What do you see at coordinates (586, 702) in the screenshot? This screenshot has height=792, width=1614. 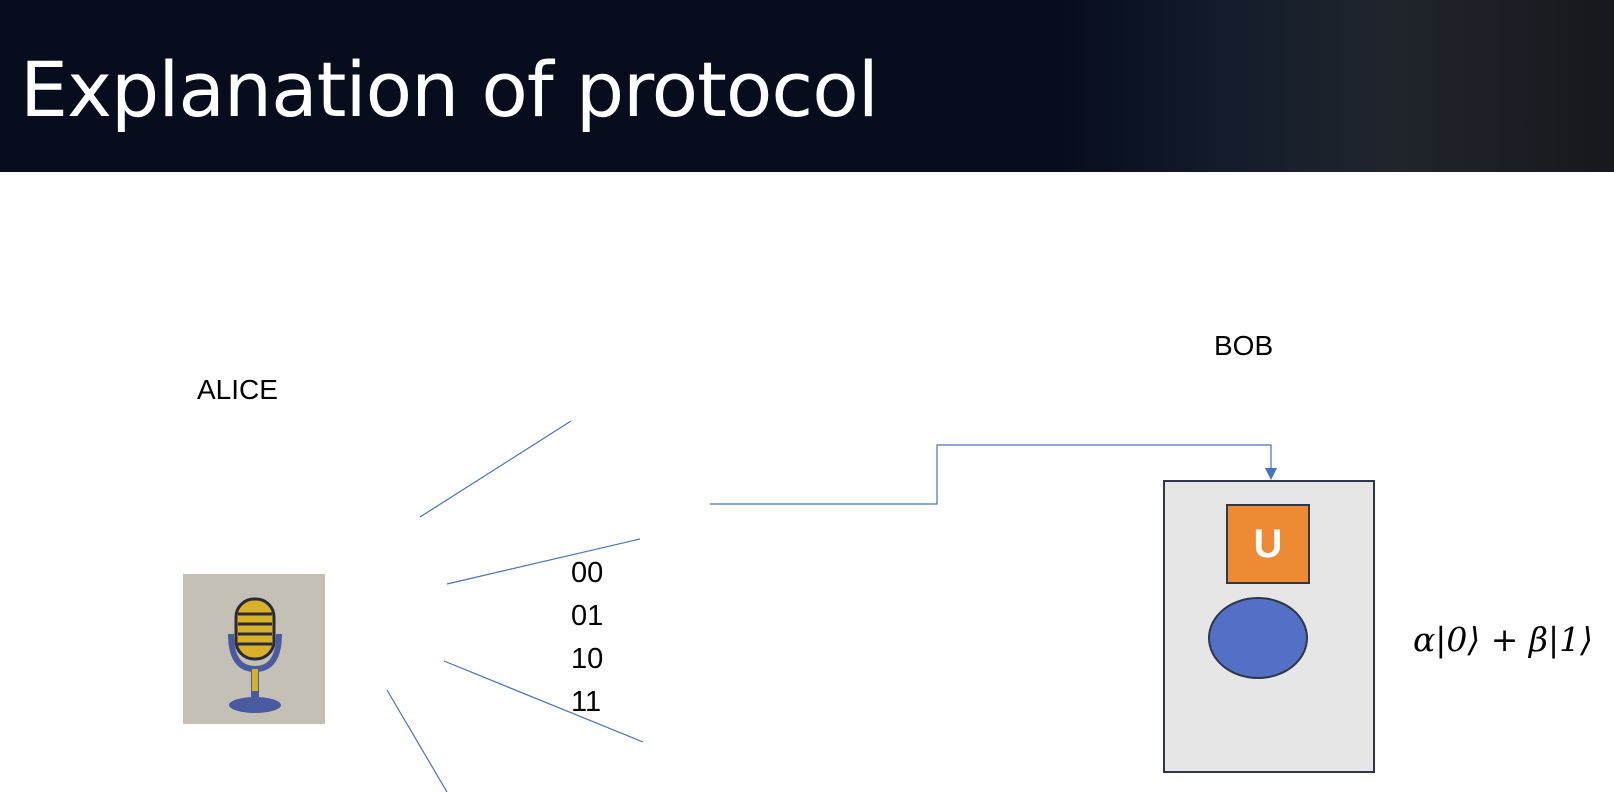 I see `bit-item: 11` at bounding box center [586, 702].